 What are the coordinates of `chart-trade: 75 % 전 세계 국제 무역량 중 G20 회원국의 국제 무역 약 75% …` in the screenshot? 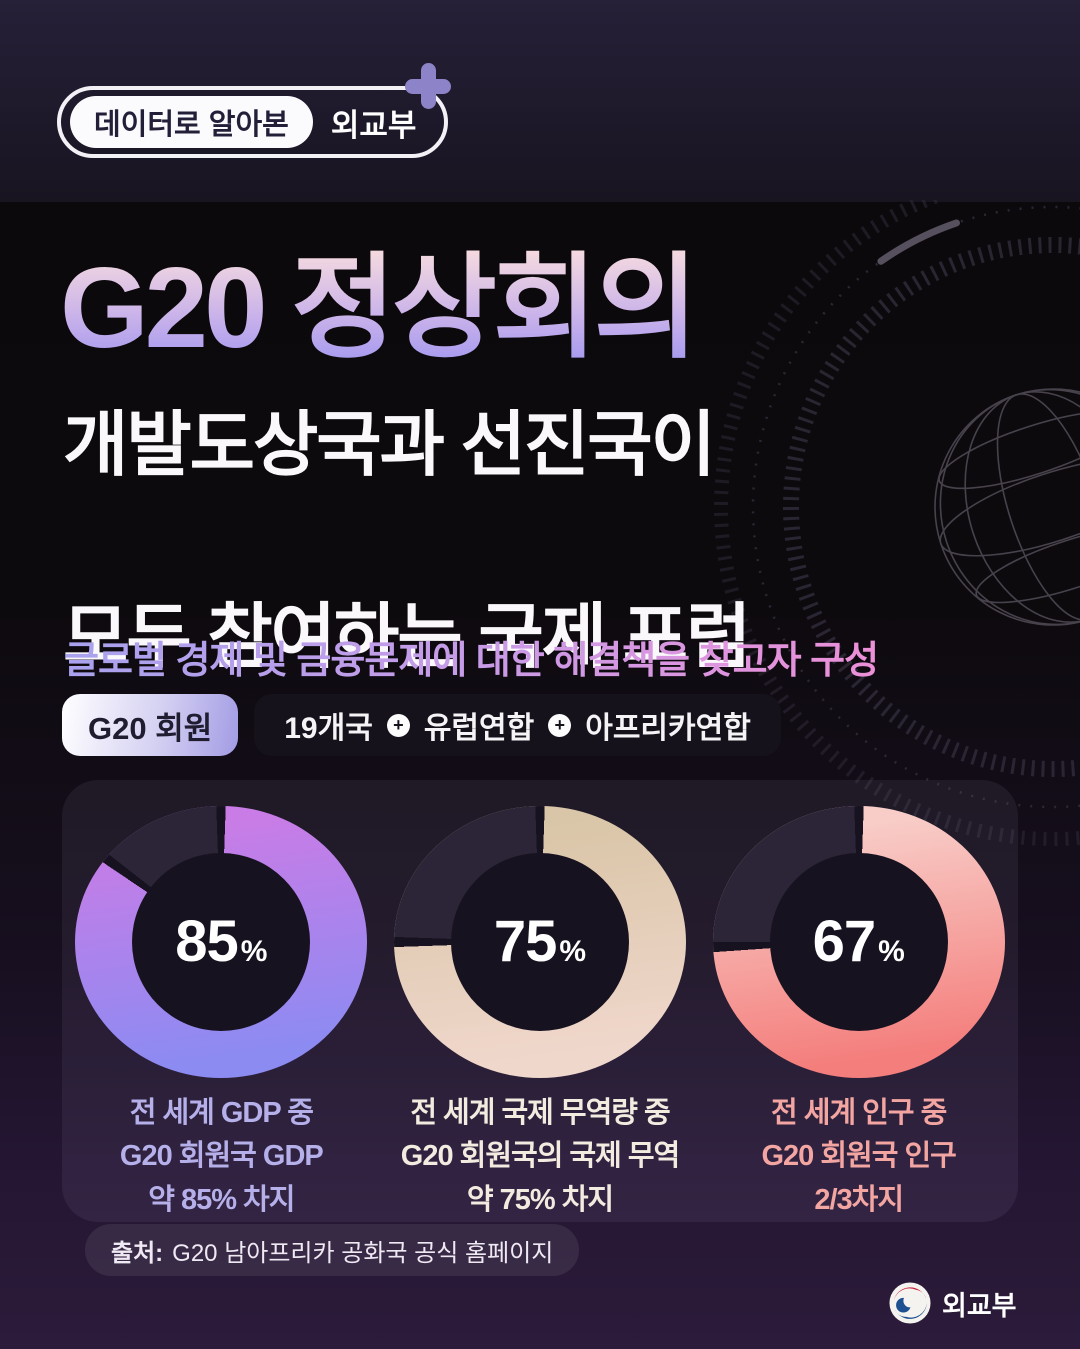 It's located at (540, 1001).